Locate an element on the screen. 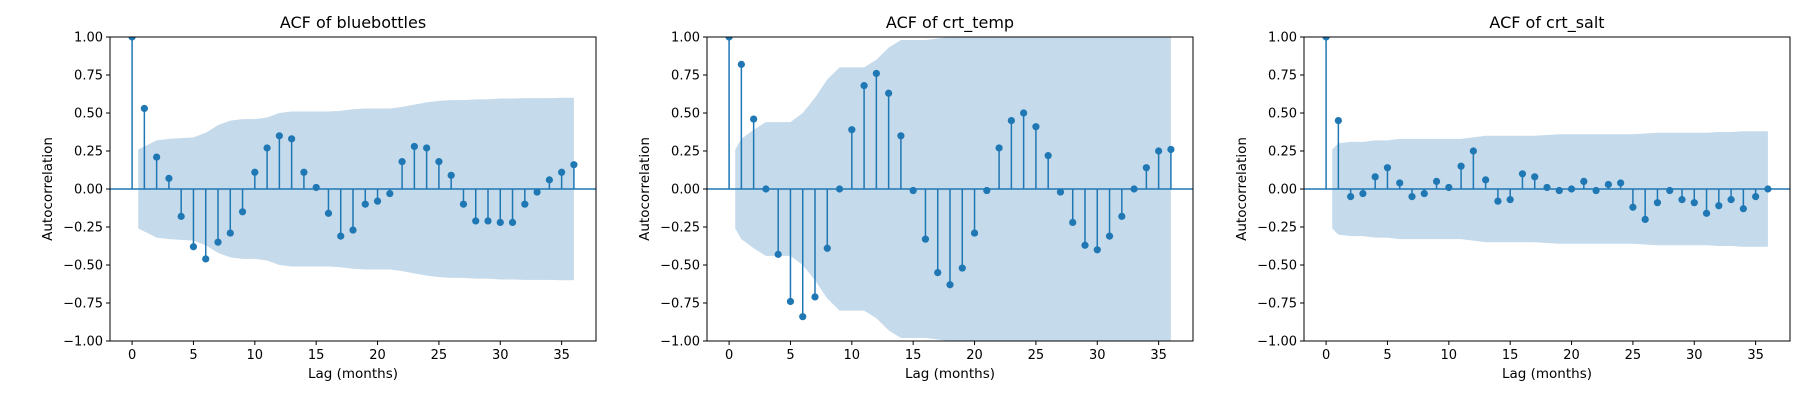 Image resolution: width=1800 pixels, height=400 pixels. x-tick-label: 35 is located at coordinates (561, 355).